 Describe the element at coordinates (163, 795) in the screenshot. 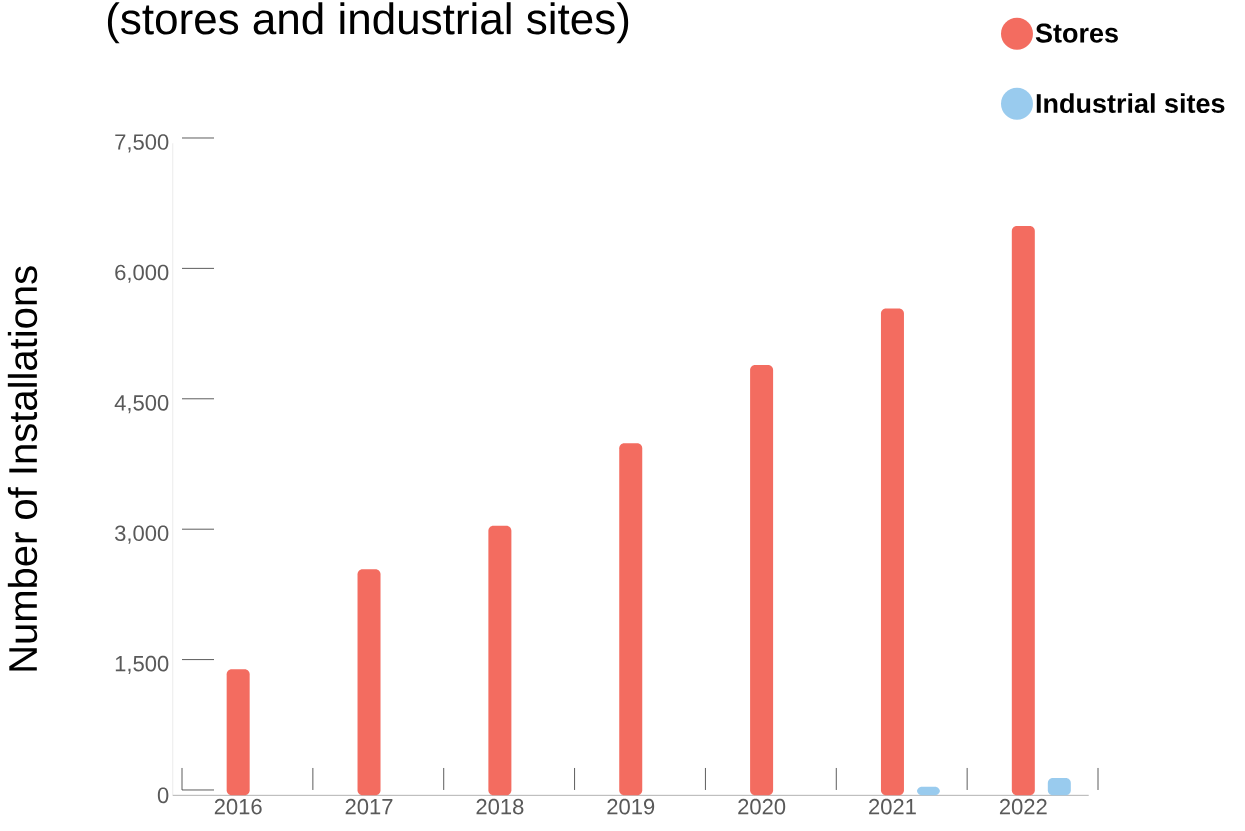

I see `y-tick-label: 0` at that location.